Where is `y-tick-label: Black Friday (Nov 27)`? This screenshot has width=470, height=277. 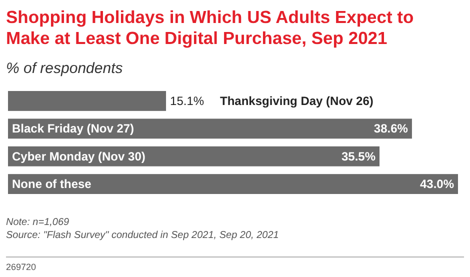 y-tick-label: Black Friday (Nov 27) is located at coordinates (73, 129).